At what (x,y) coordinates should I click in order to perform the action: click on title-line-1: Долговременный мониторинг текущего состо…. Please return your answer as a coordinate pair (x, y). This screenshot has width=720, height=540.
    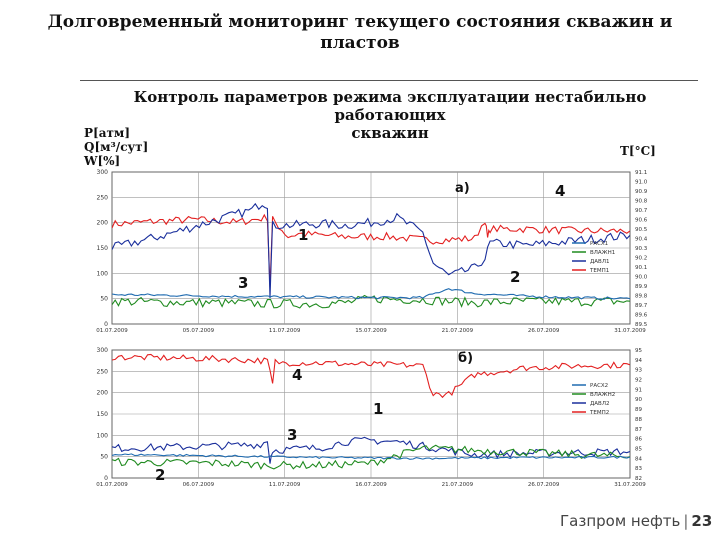
    Looking at the image, I should click on (360, 22).